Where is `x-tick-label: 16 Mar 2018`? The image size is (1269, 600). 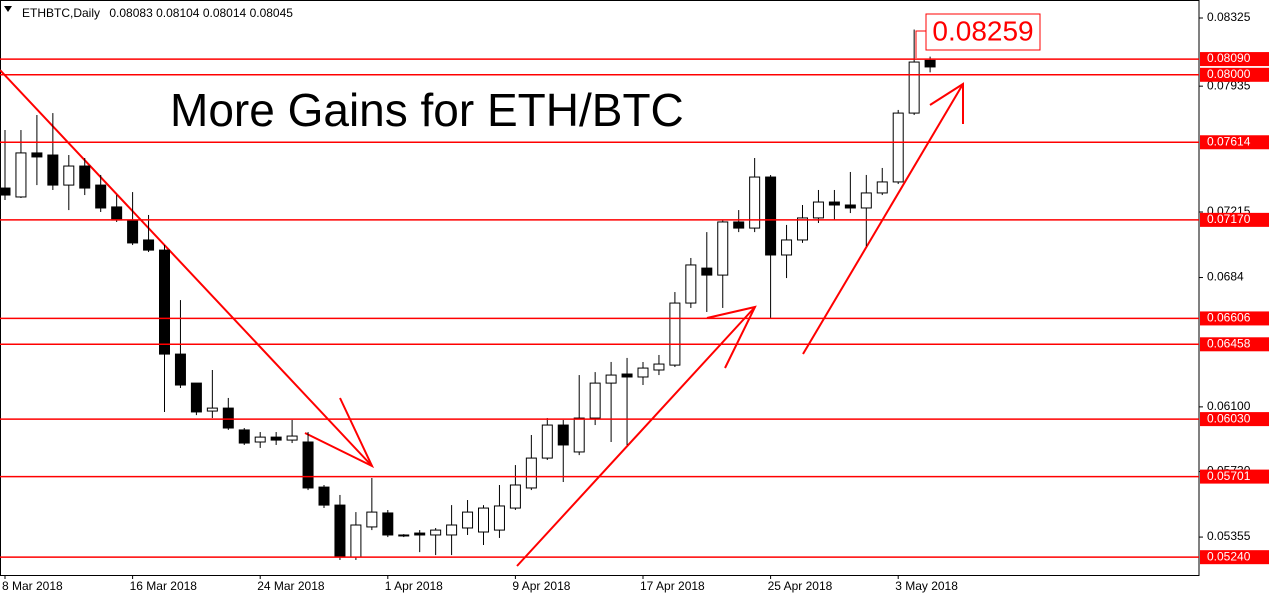 x-tick-label: 16 Mar 2018 is located at coordinates (164, 586).